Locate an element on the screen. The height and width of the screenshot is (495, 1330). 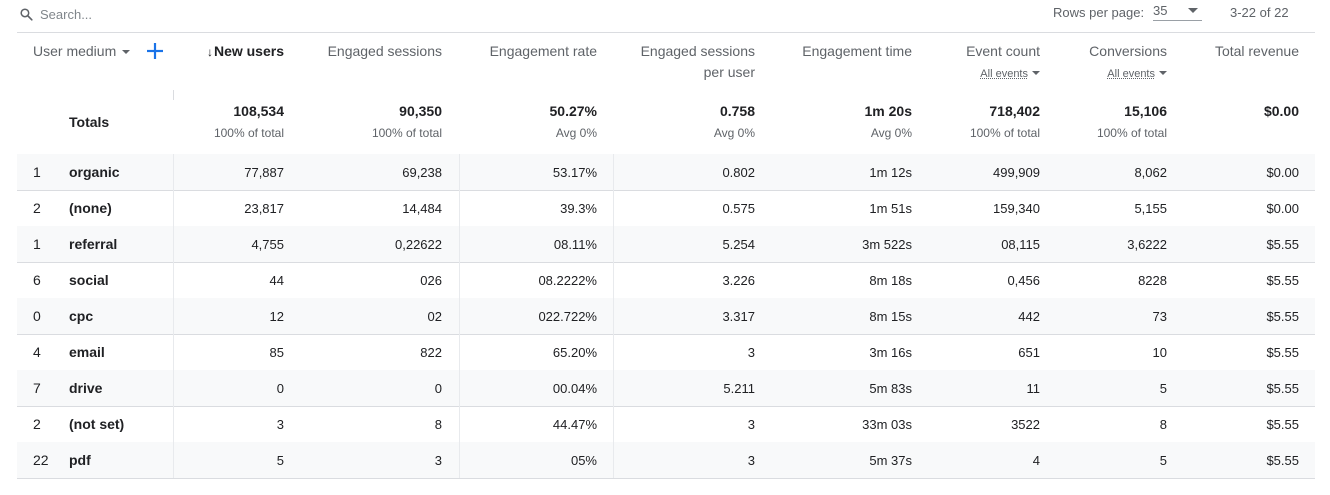
totals-label: Totals is located at coordinates (89, 122).